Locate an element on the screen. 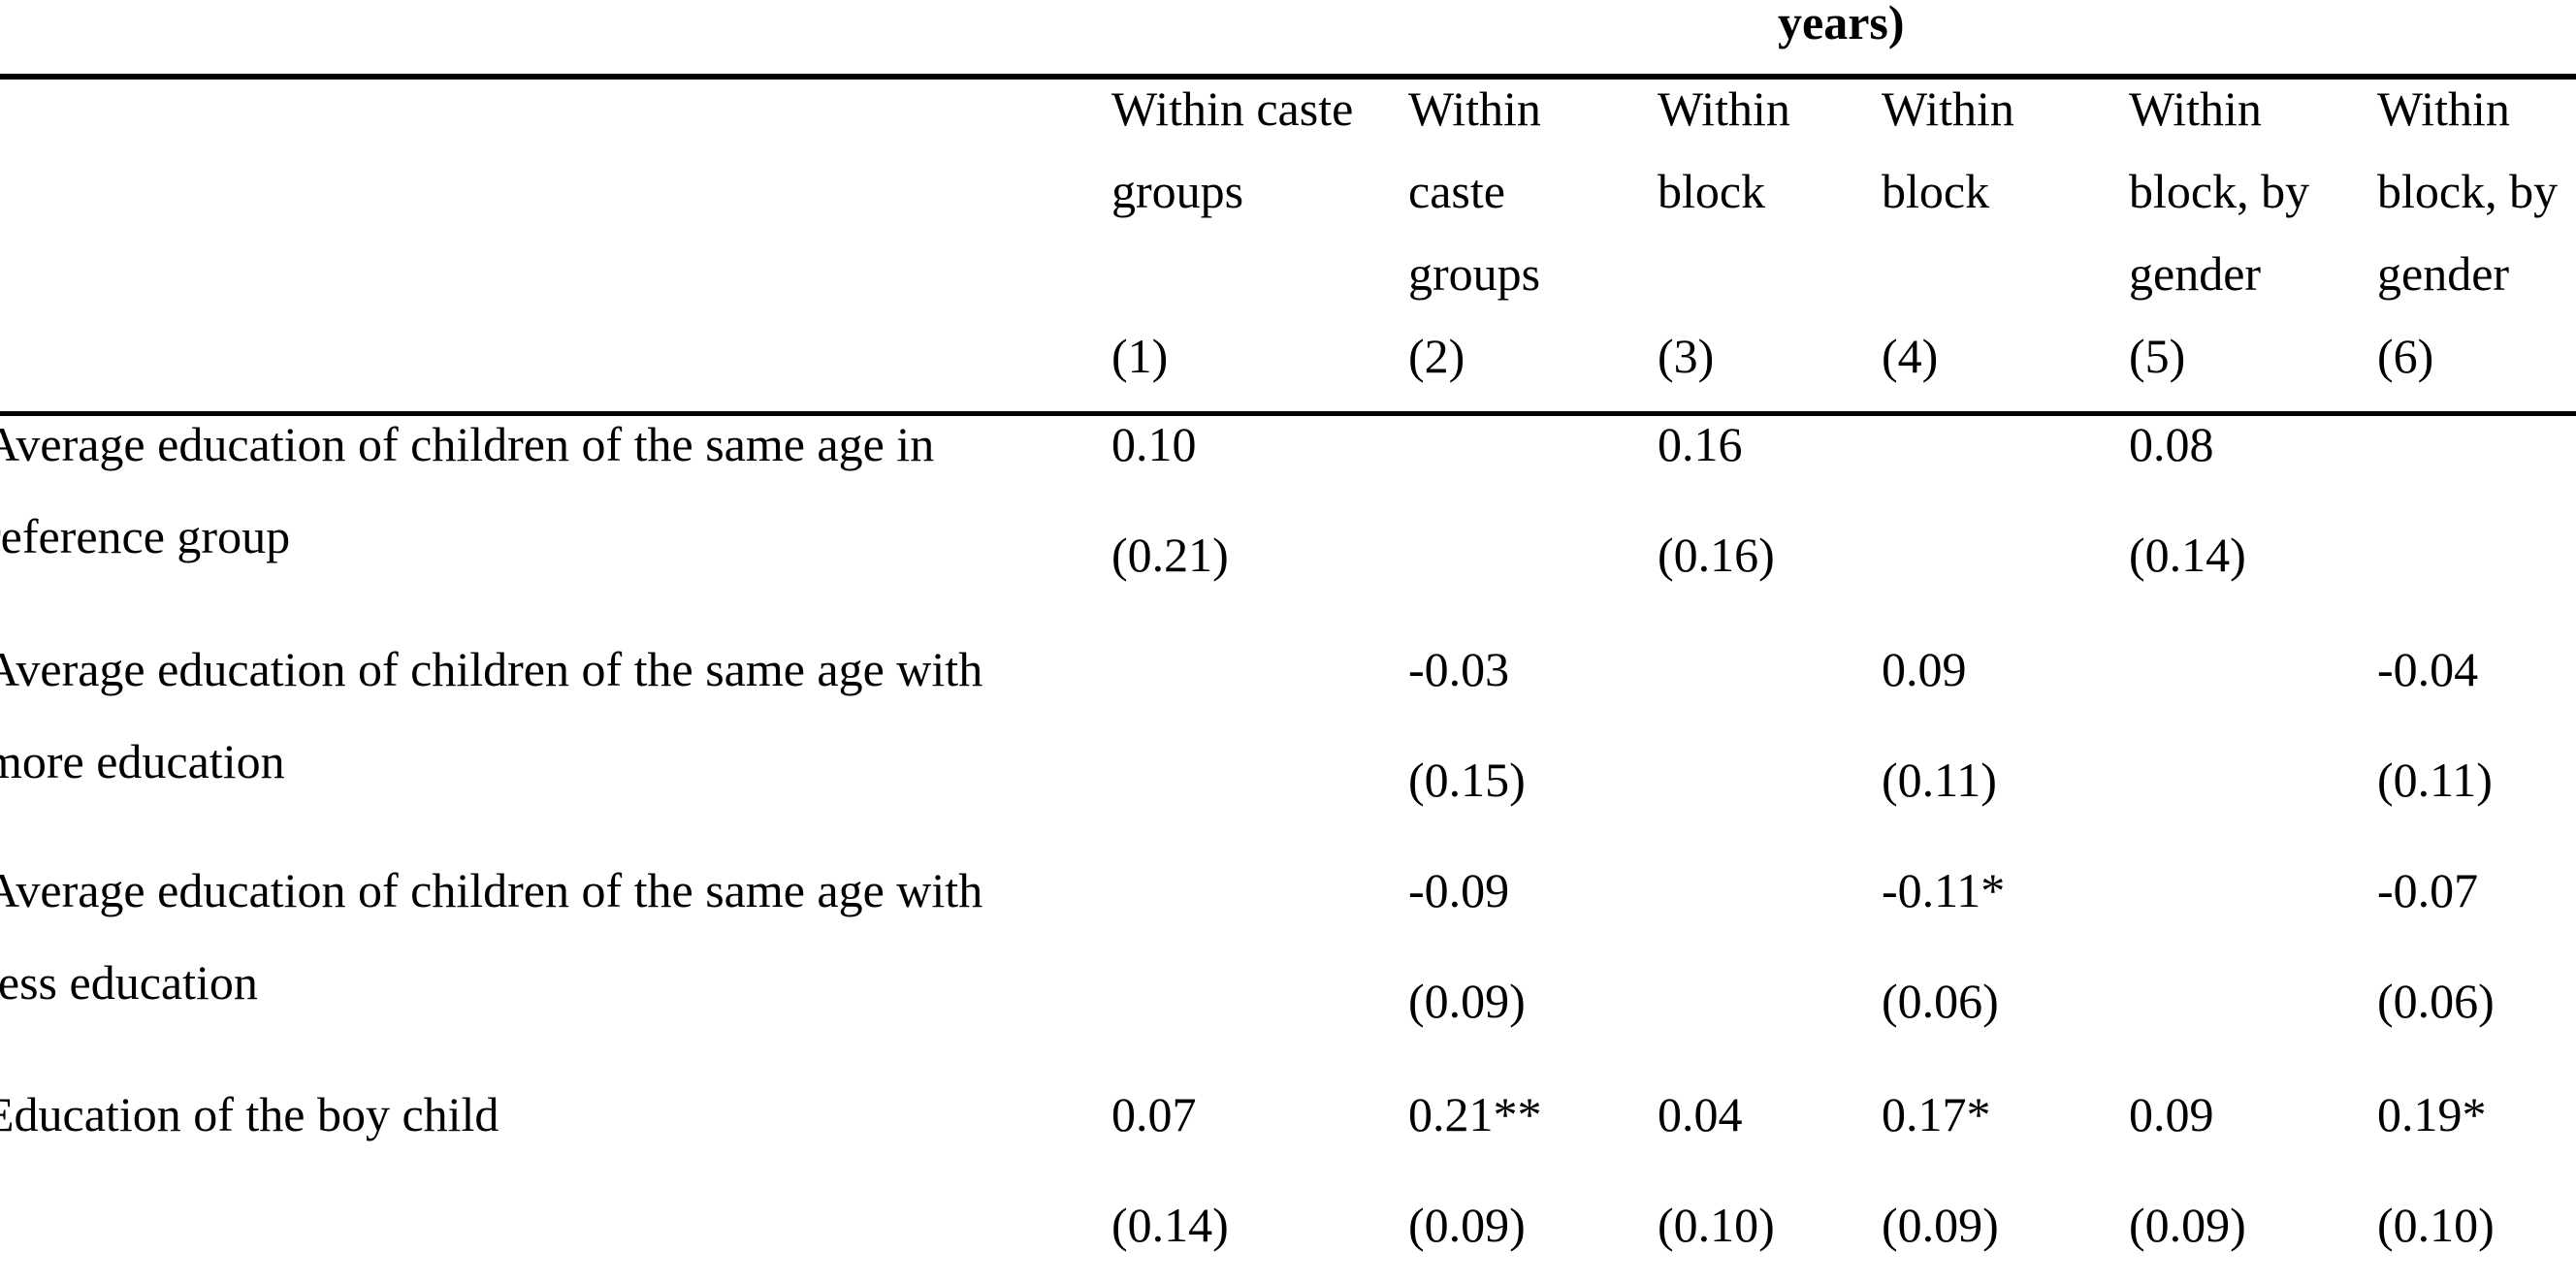  table-title-fragment: years) is located at coordinates (1841, 25).